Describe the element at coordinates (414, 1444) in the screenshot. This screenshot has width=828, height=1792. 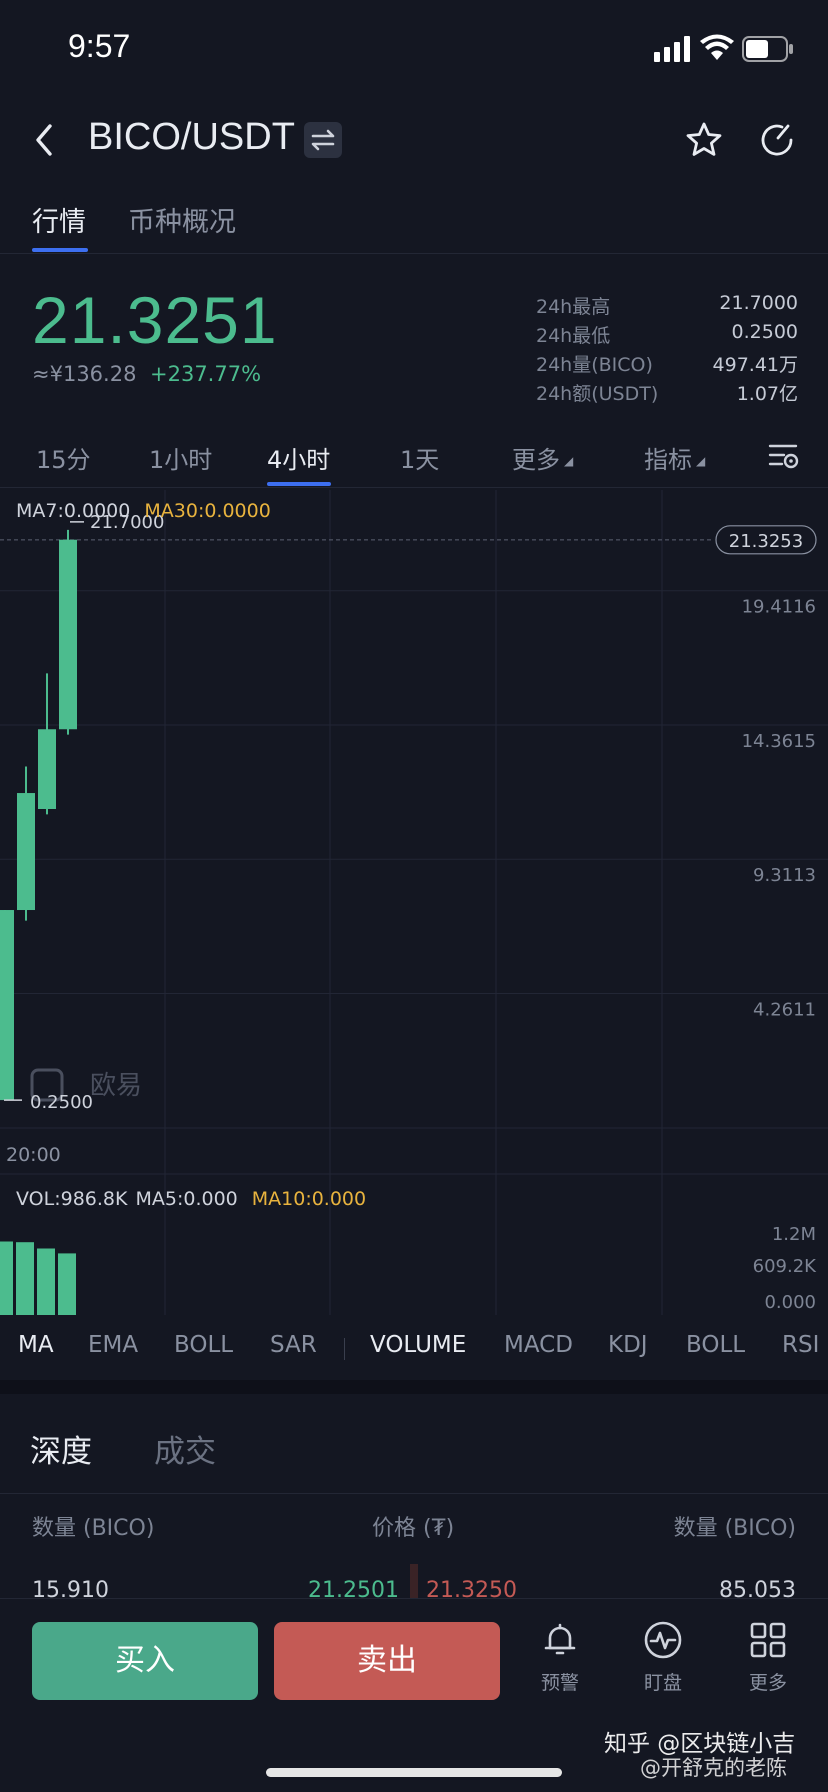
I see `depth-tabs: 深度 成交` at that location.